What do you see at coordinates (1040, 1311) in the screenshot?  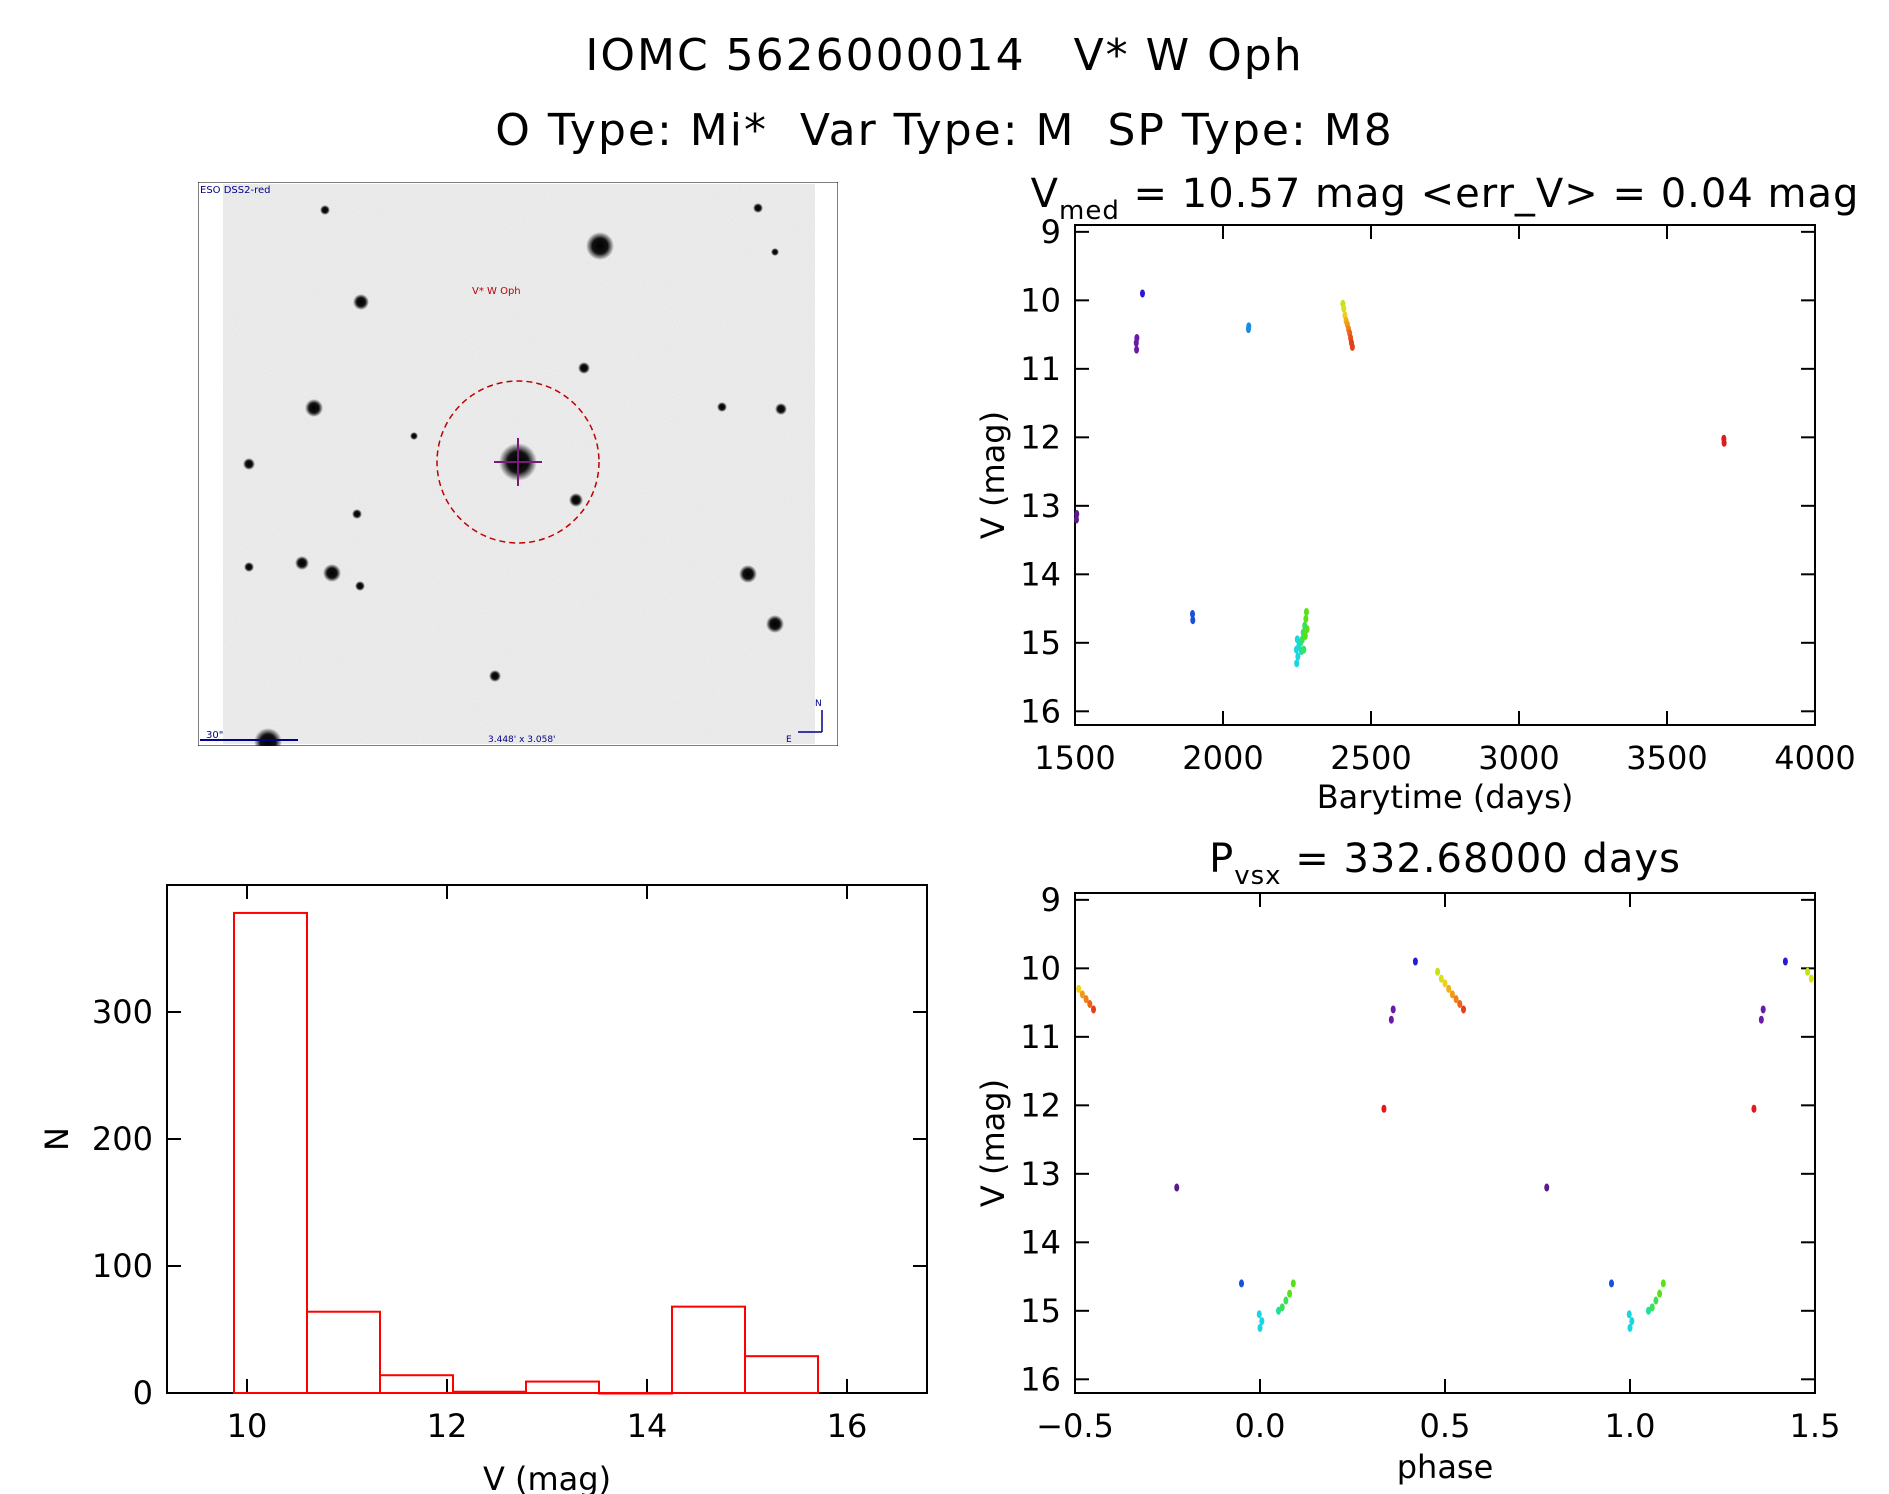 I see `phase-ytick-label: 15` at bounding box center [1040, 1311].